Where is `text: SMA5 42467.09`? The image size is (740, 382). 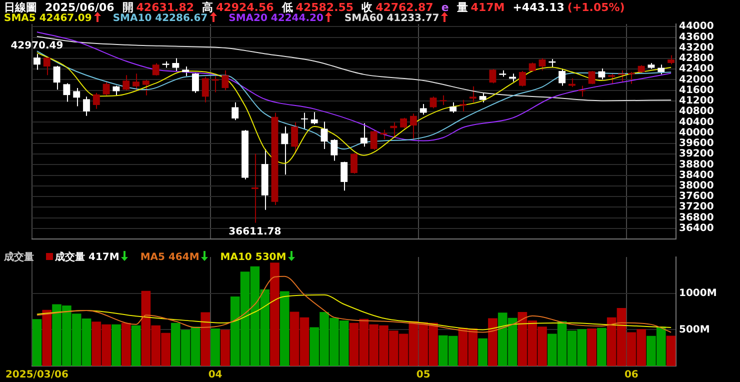
text: SMA5 42467.09 is located at coordinates (48, 18).